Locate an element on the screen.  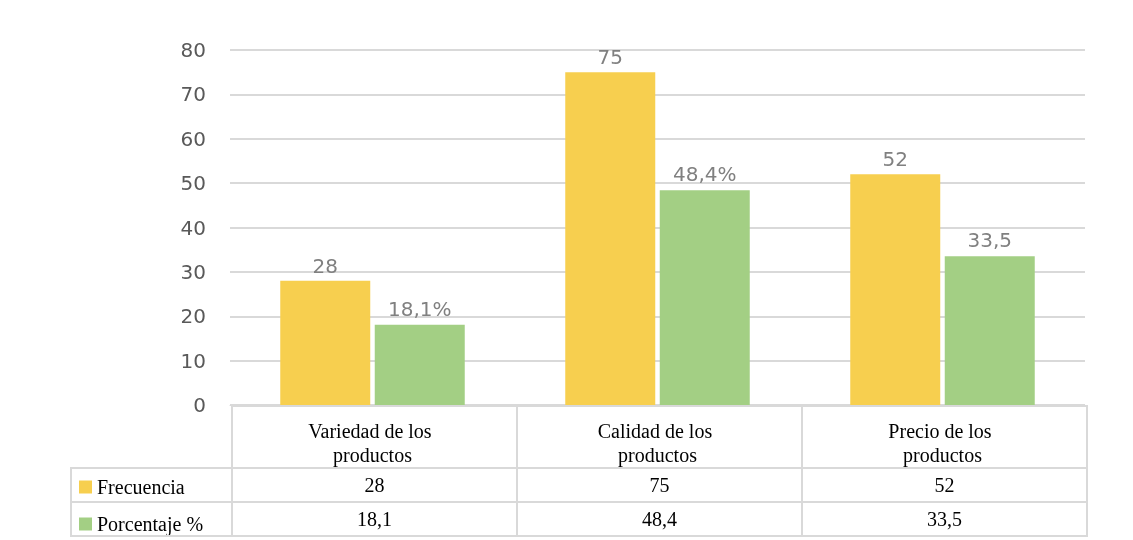
y-tick-label: 70 is located at coordinates (193, 94).